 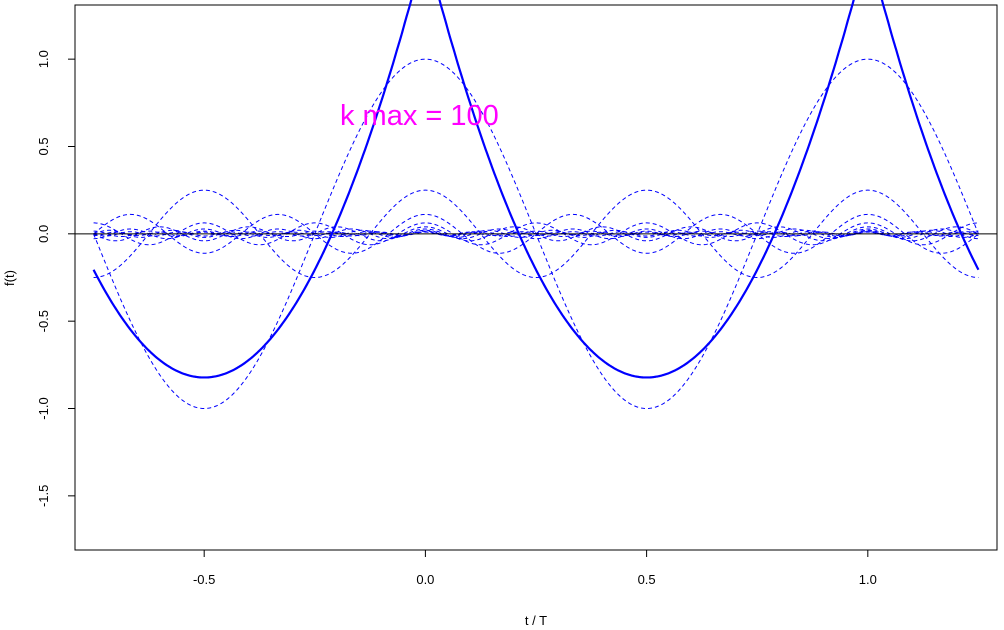 I want to click on y-tick-label: 0.5, so click(x=43, y=146).